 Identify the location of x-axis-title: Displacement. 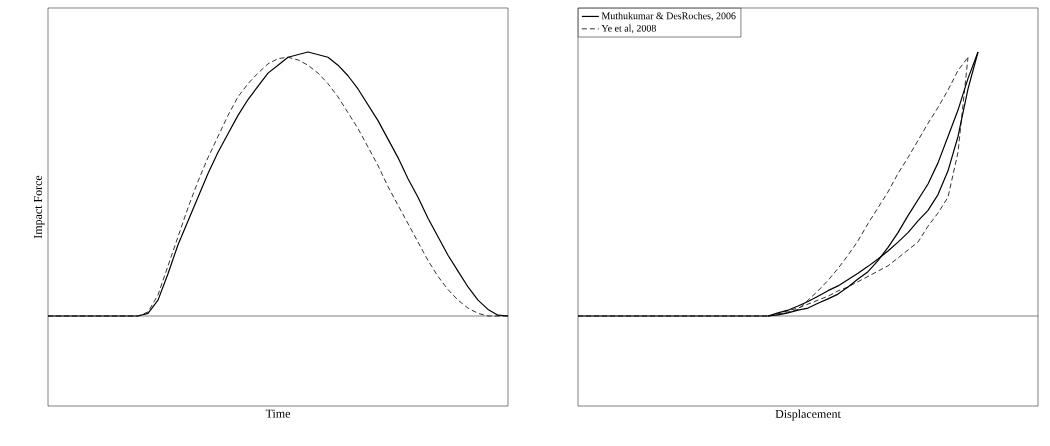
(808, 415).